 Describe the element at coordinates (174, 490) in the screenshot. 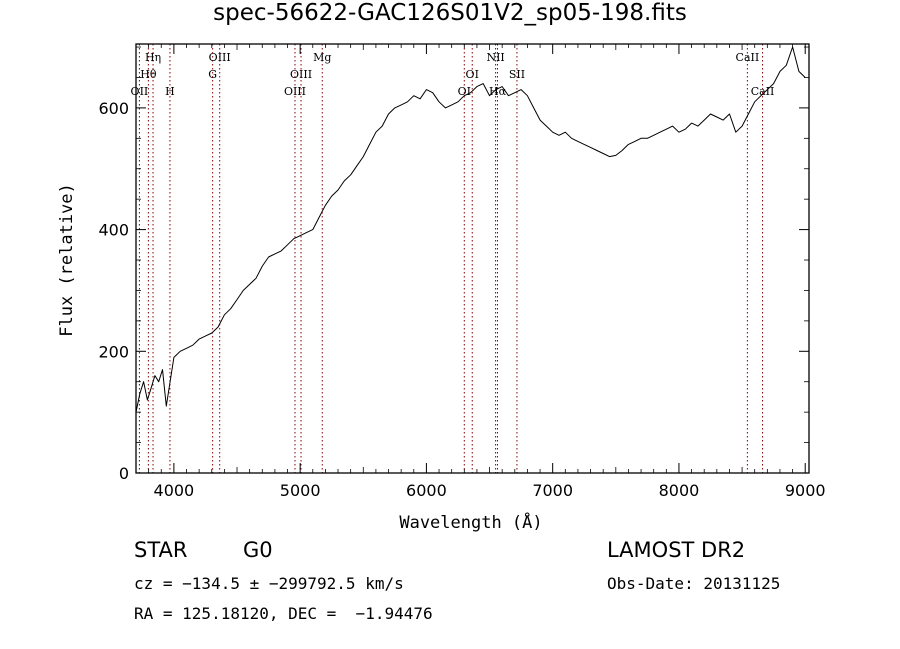

I see `x-tick-label: 4000` at that location.